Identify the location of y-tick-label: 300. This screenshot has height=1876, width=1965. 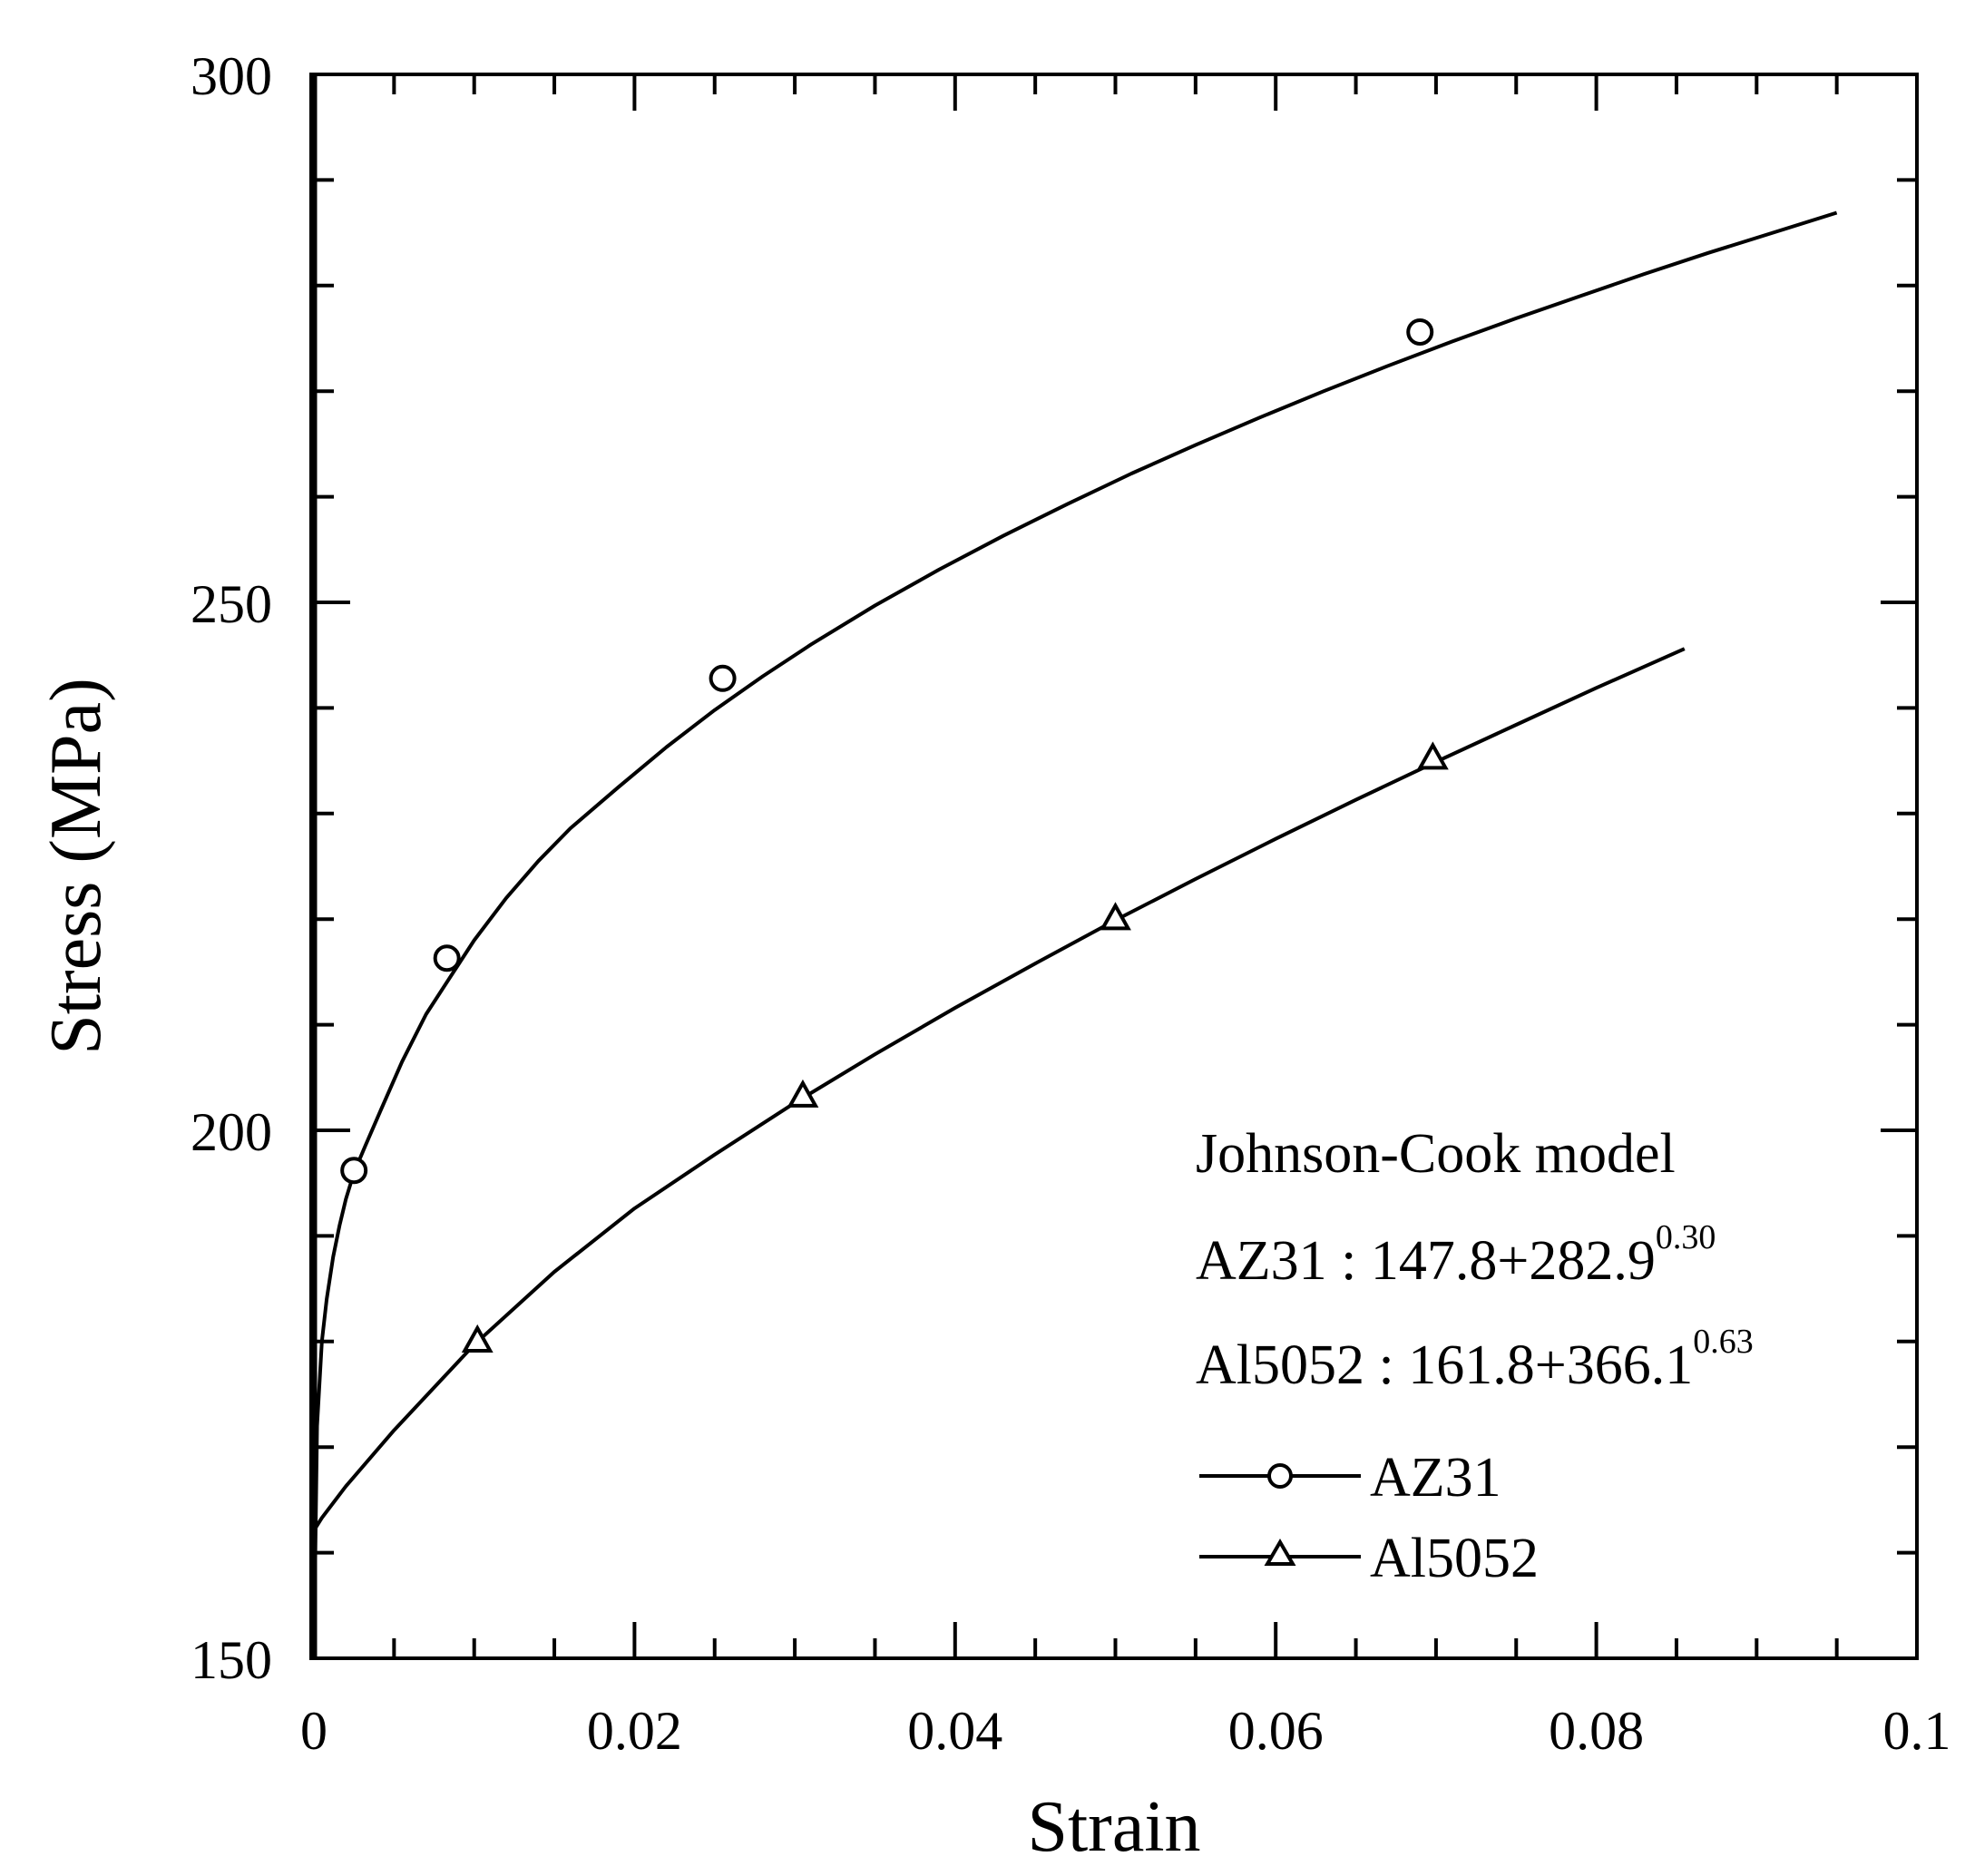
(231, 76).